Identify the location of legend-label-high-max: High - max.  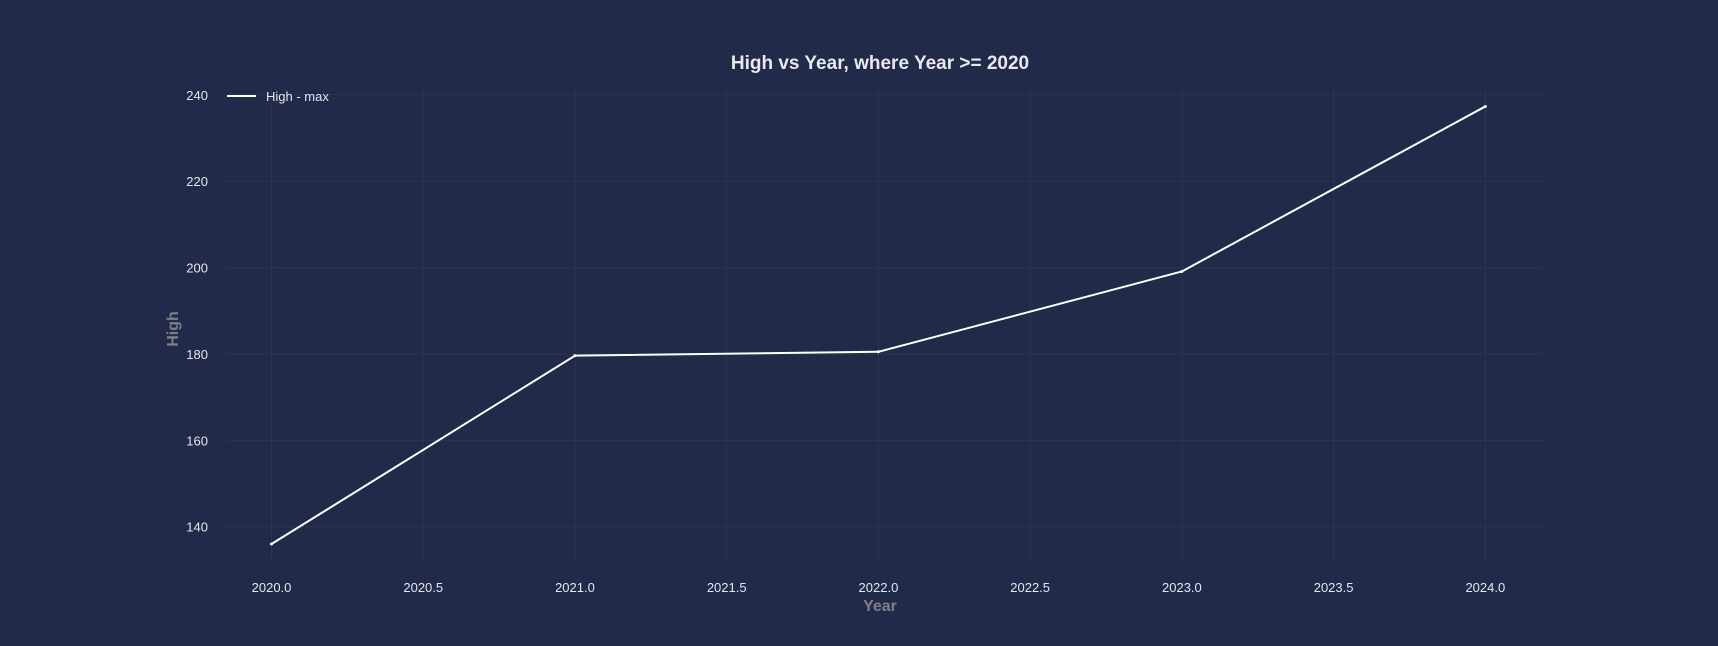
(297, 96).